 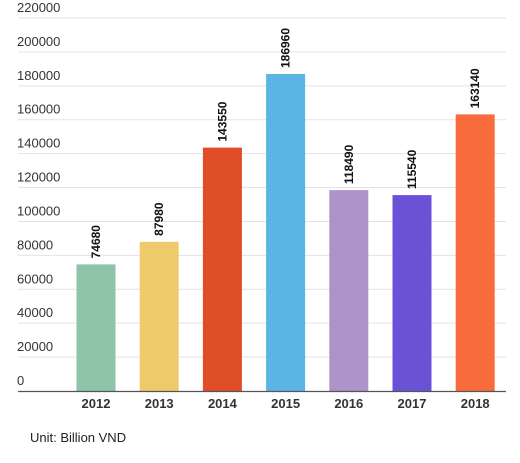 What do you see at coordinates (38, 177) in the screenshot?
I see `y-tick-label: 120000` at bounding box center [38, 177].